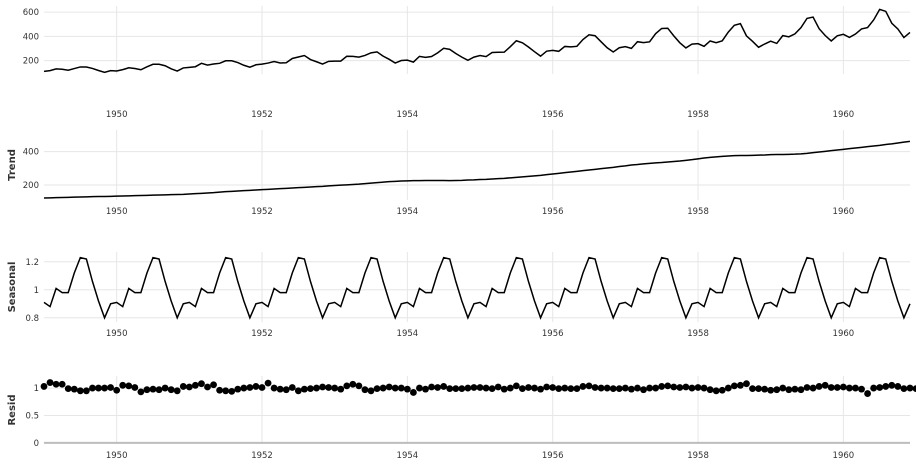  I want to click on seasonal-series-line, so click(477, 288).